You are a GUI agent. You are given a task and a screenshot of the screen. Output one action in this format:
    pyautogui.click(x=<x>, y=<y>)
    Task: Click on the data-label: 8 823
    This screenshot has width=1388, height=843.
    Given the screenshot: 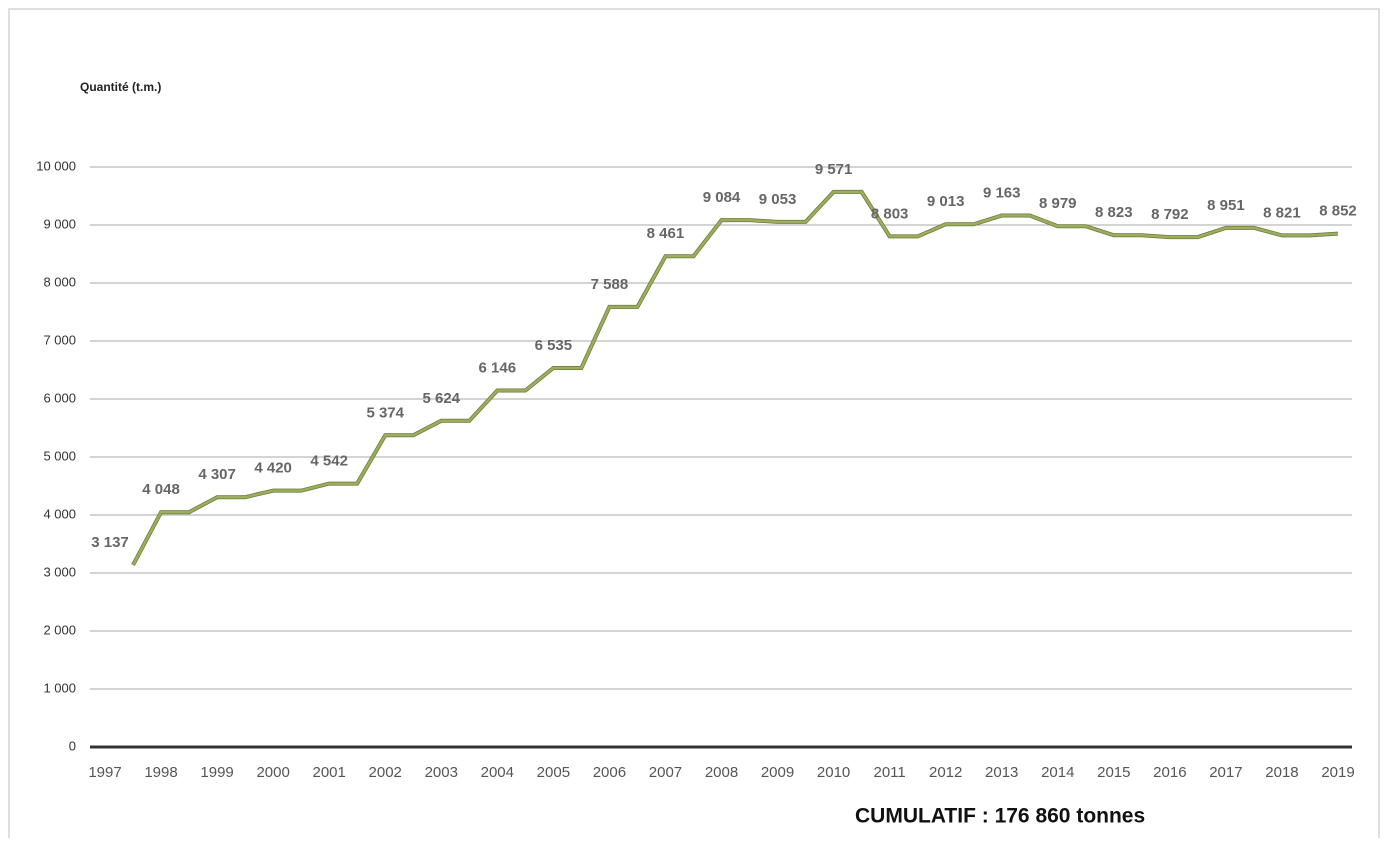 What is the action you would take?
    pyautogui.click(x=1114, y=212)
    